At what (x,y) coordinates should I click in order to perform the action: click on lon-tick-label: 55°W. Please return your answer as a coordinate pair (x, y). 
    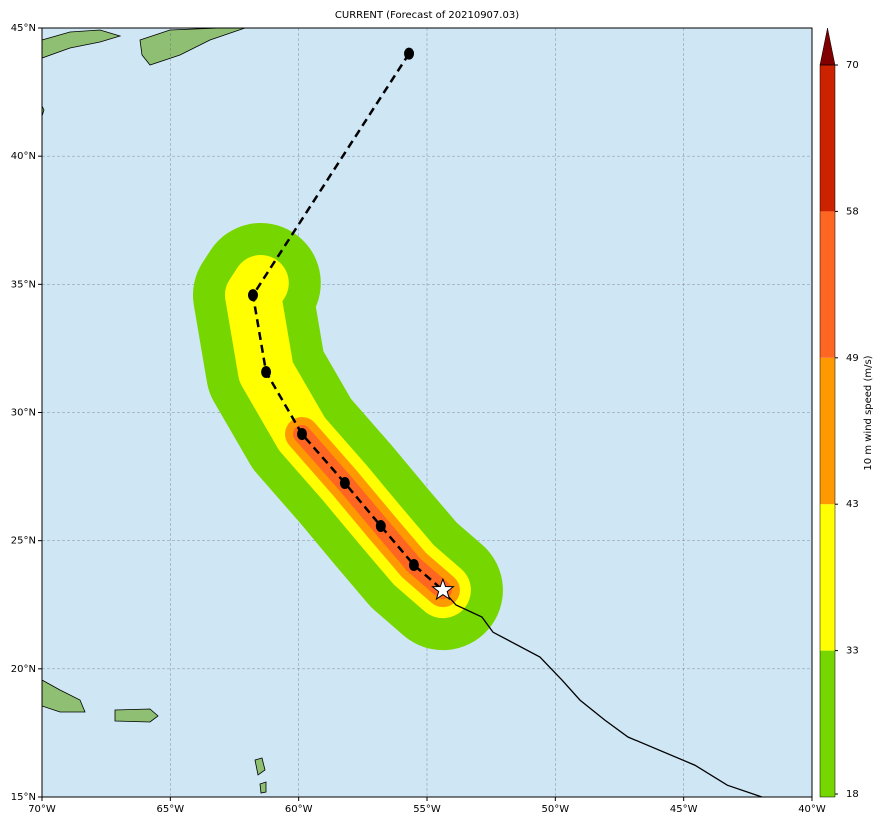
    Looking at the image, I should click on (427, 809).